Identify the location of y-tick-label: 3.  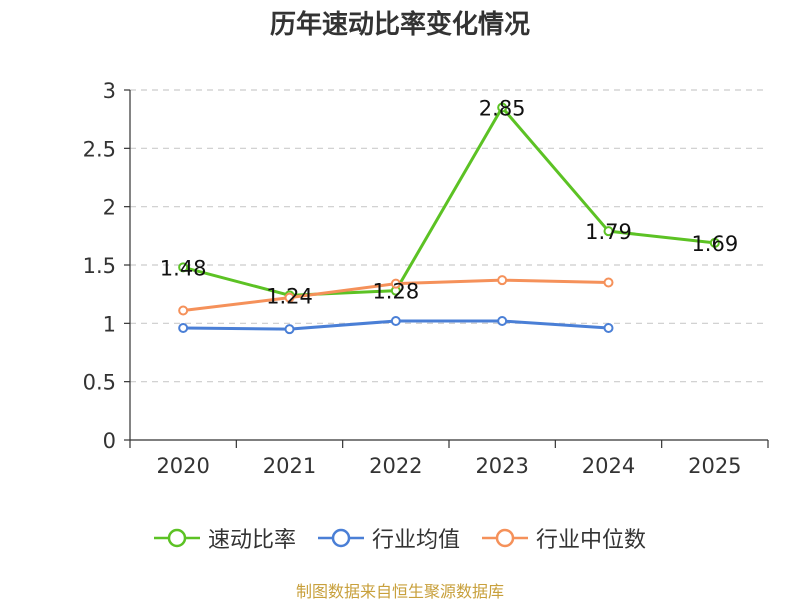
(109, 91).